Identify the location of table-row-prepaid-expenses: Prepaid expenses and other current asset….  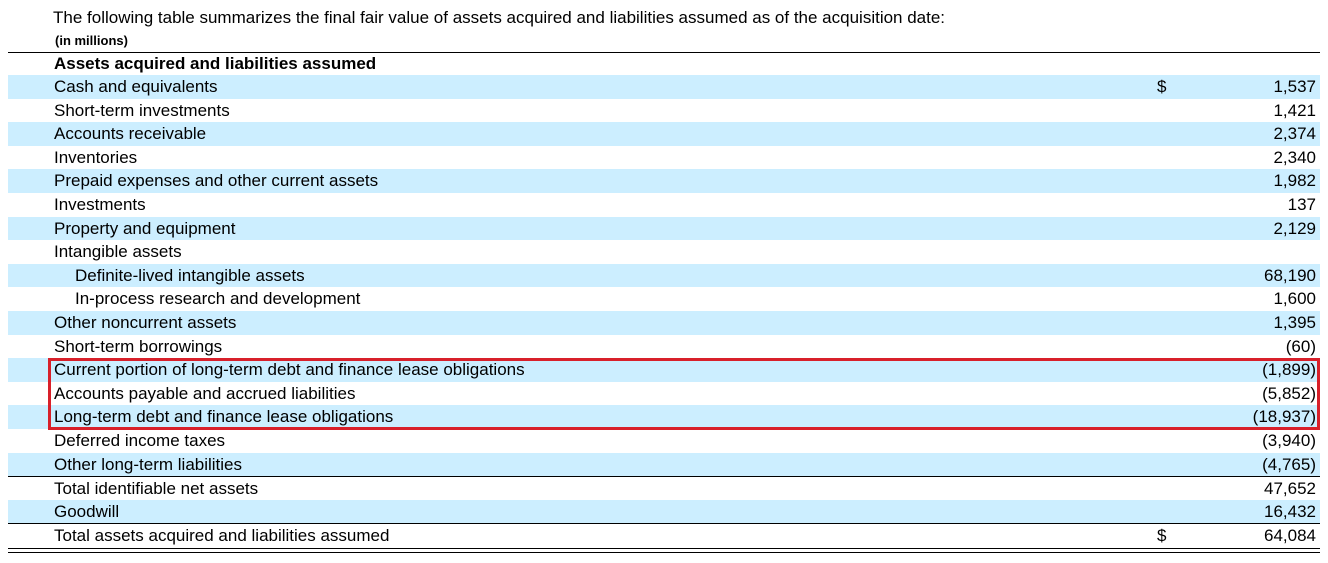
(664, 181).